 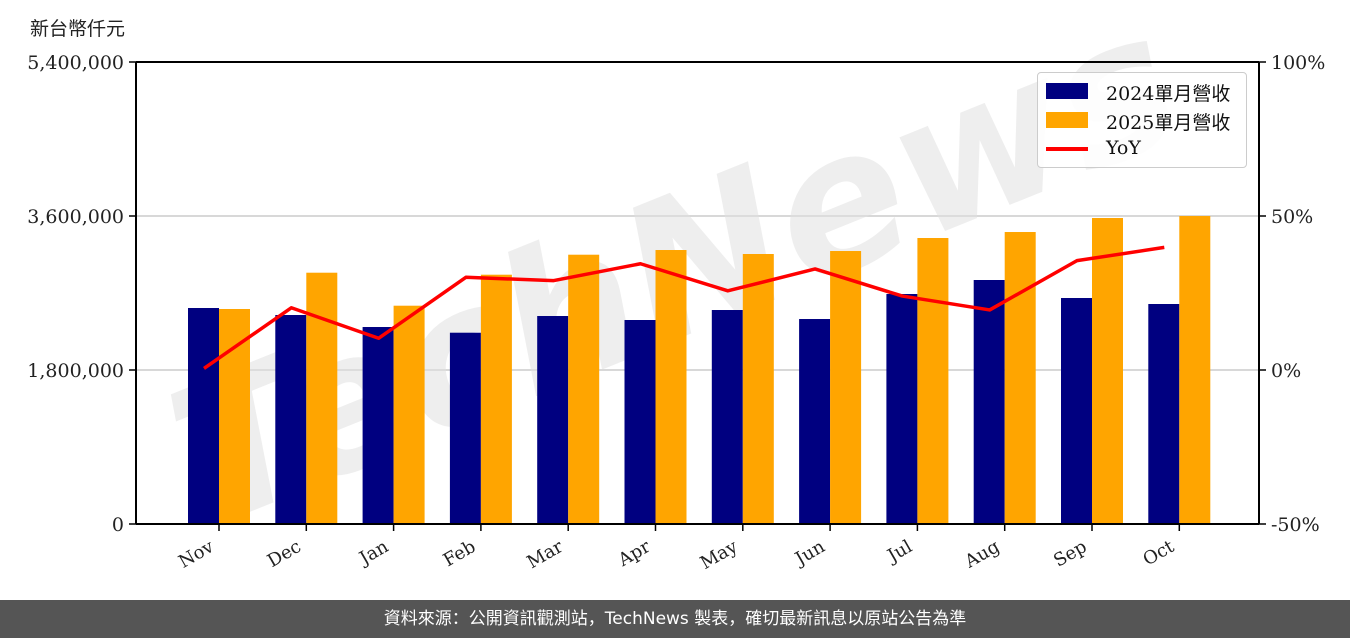 I want to click on source-footer: 資料來源：公開資訊觀測站，TechNews 製表，確切最新訊息以原站公告為準, so click(x=675, y=619).